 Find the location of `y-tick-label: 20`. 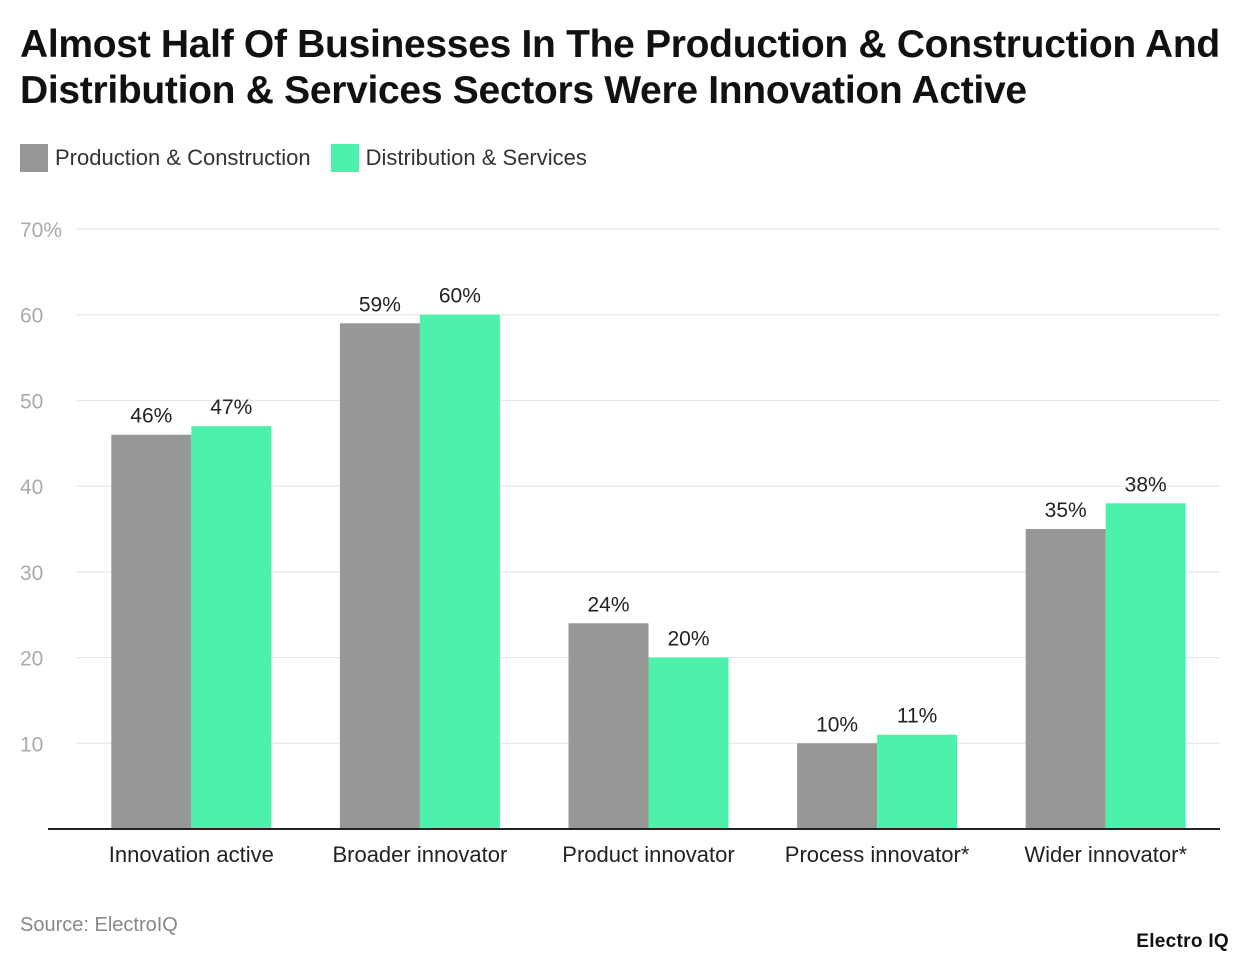

y-tick-label: 20 is located at coordinates (31, 659).